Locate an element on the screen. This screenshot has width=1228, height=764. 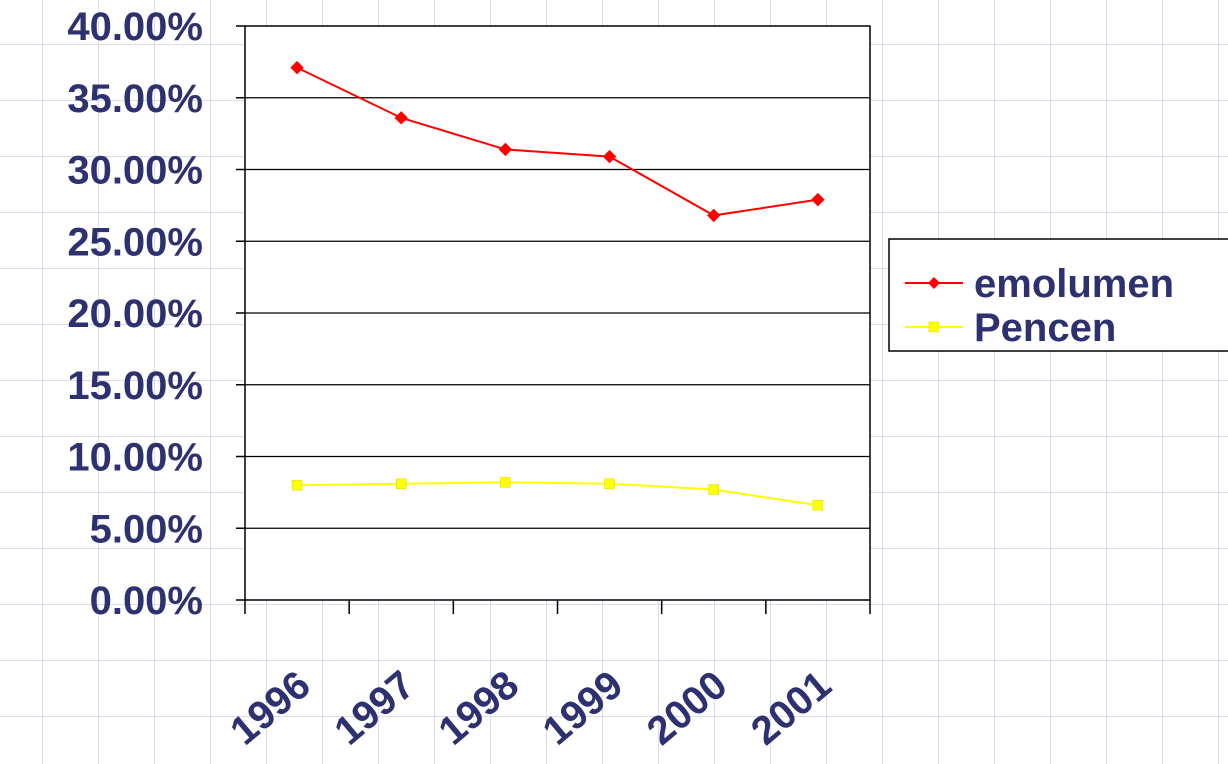
y-tick-label: 20.00% is located at coordinates (135, 314).